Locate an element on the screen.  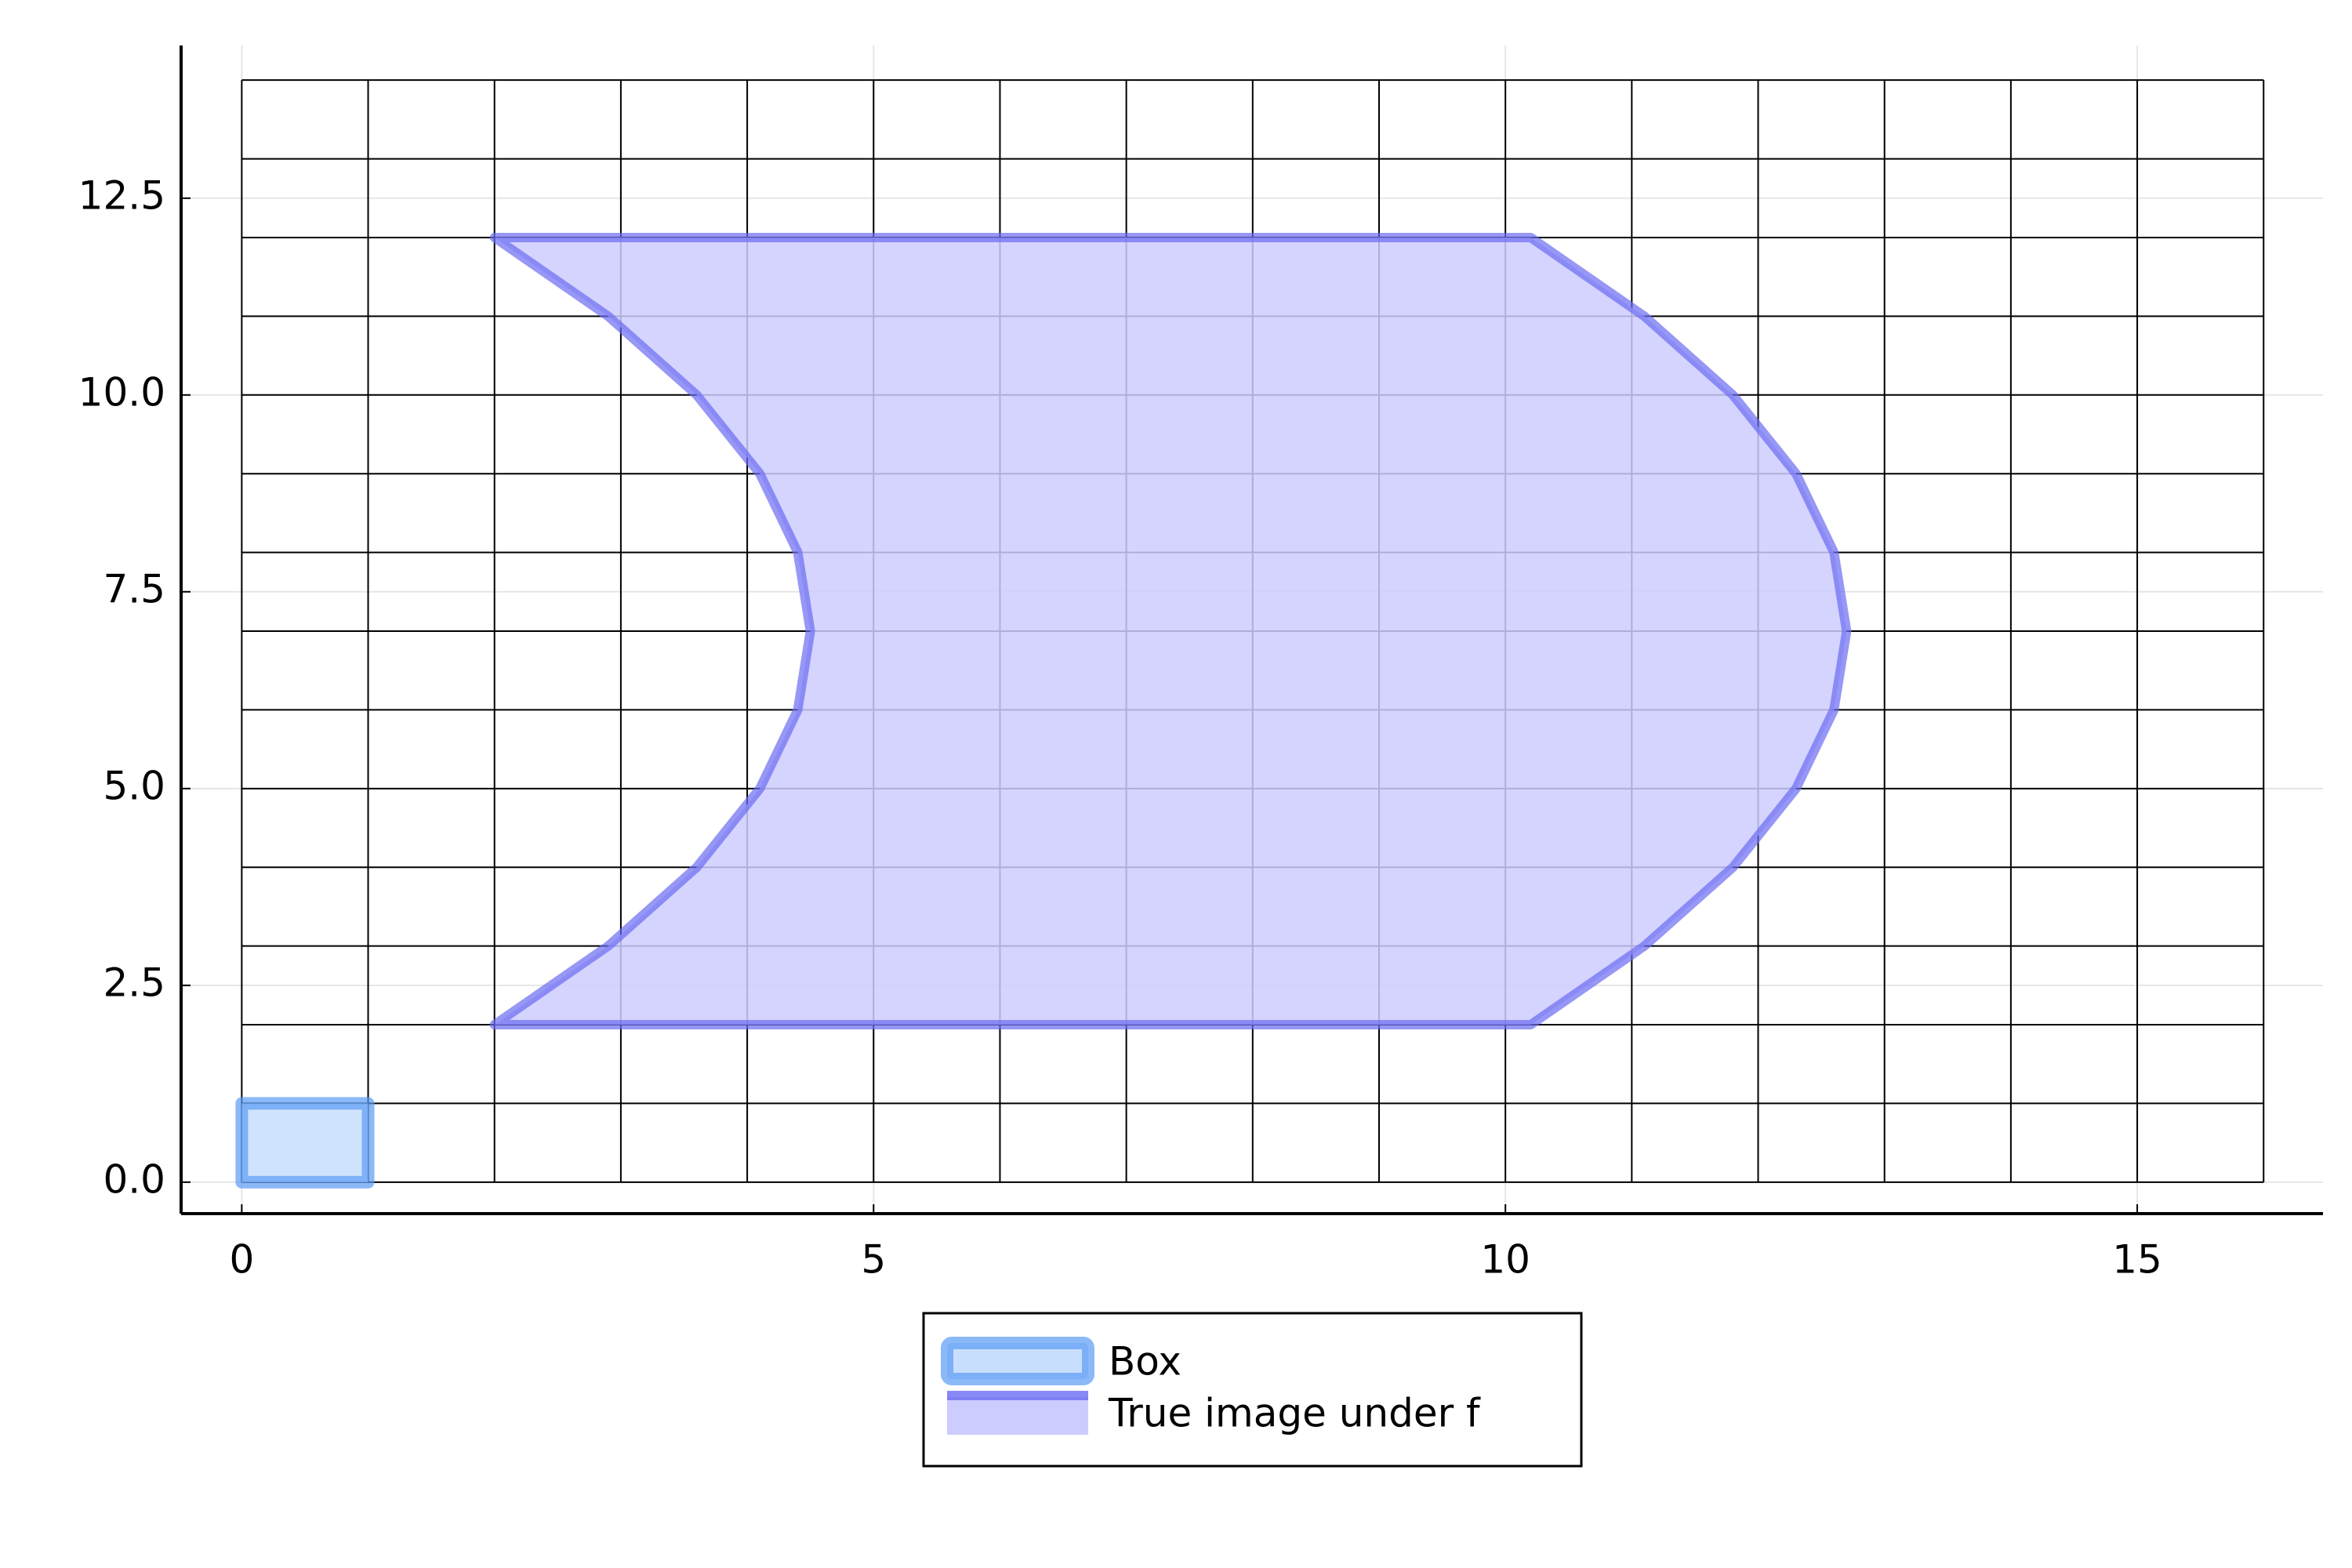
x-tick-label: 5 is located at coordinates (873, 1260).